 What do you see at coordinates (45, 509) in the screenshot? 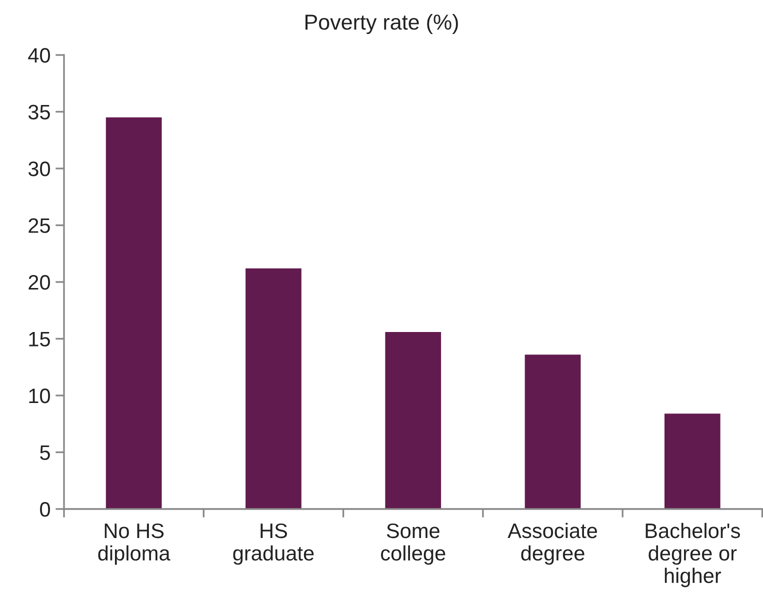
I see `y-tick-label: 0` at bounding box center [45, 509].